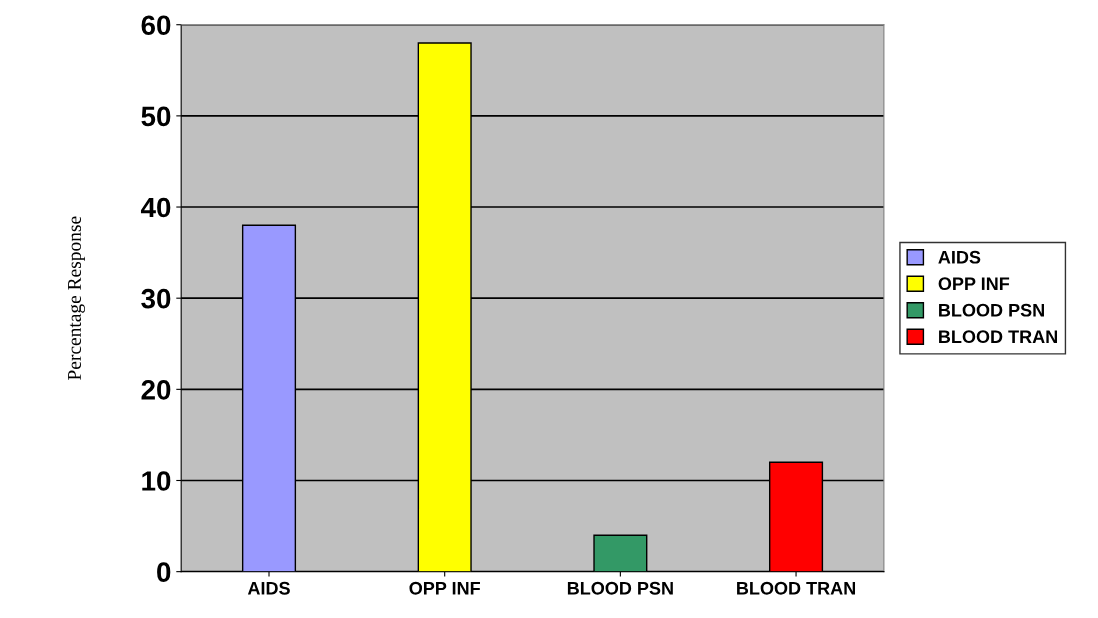  I want to click on y-tick-label: 60, so click(156, 25).